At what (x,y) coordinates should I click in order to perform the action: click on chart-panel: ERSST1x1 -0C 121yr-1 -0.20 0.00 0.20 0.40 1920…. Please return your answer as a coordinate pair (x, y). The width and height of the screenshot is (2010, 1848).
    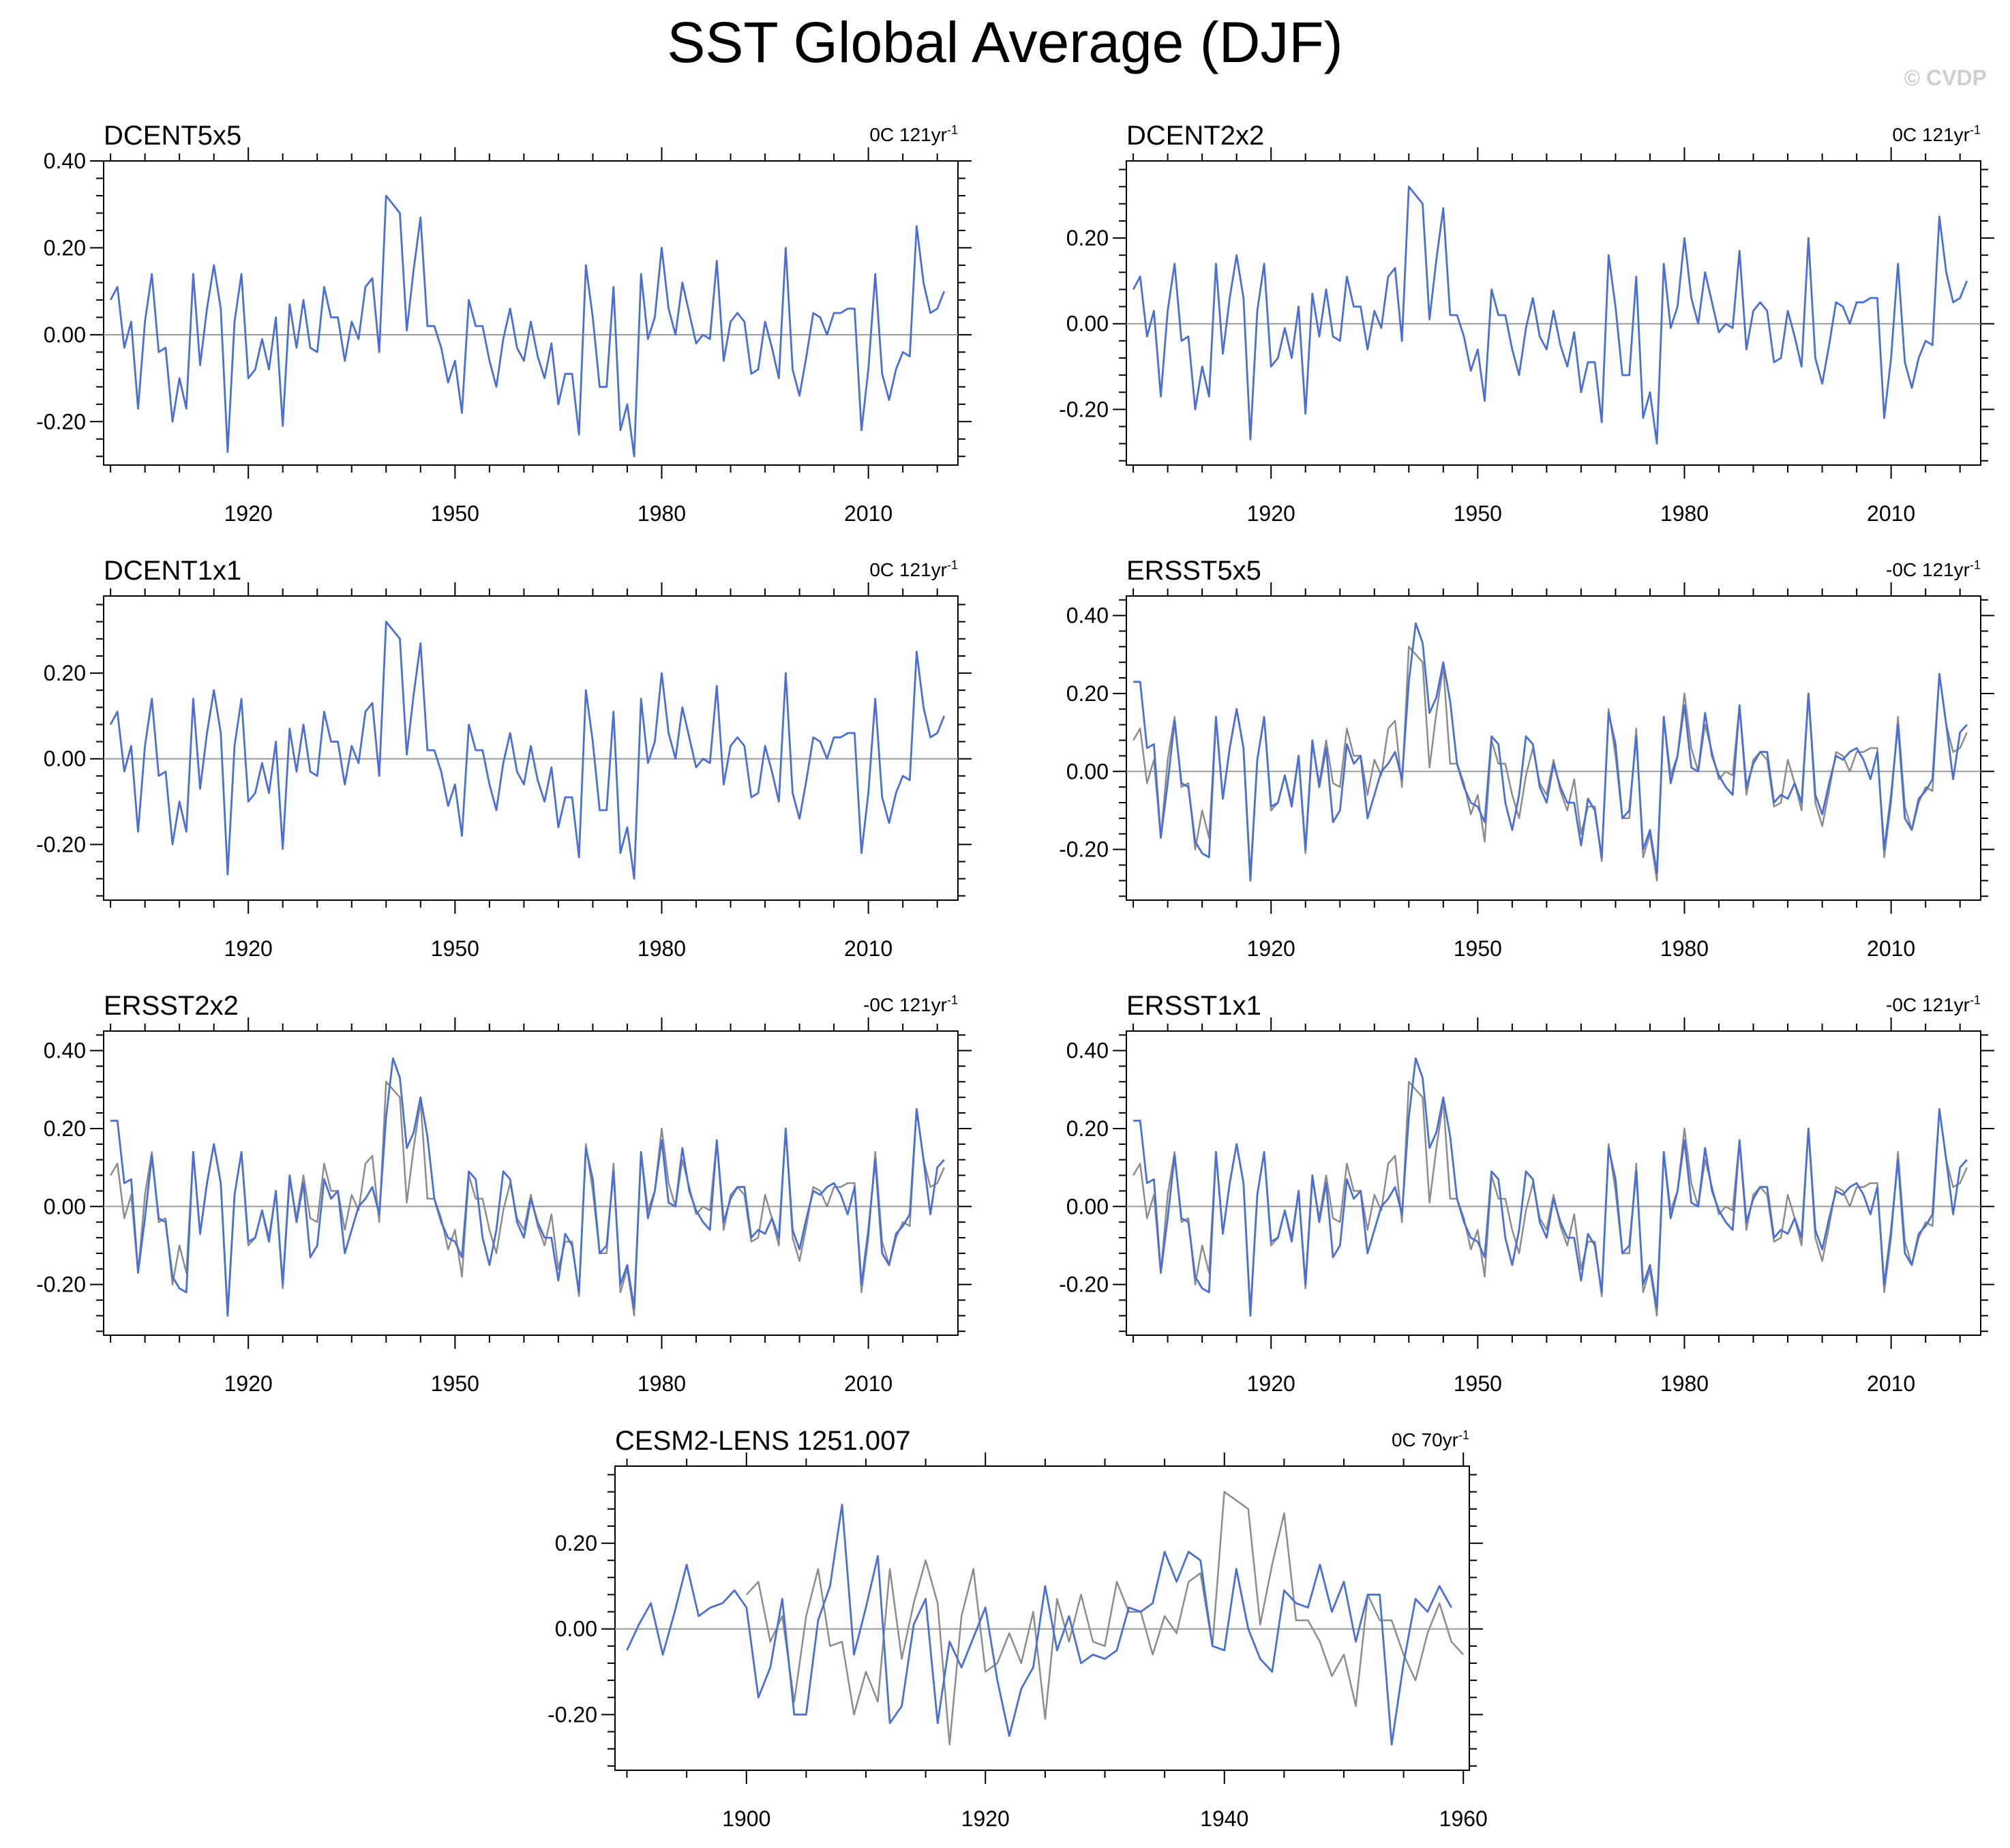
    Looking at the image, I should click on (1533, 1200).